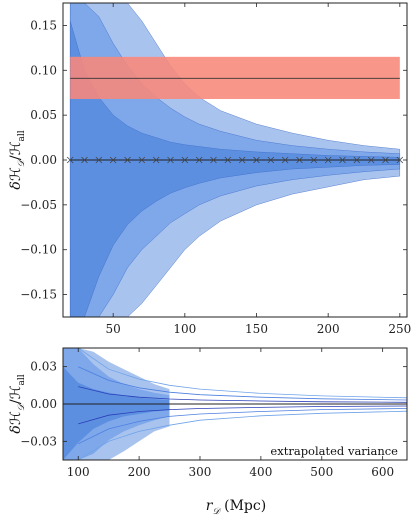 This screenshot has height=519, width=415. I want to click on bottom-x-tick-label: 600, so click(382, 472).